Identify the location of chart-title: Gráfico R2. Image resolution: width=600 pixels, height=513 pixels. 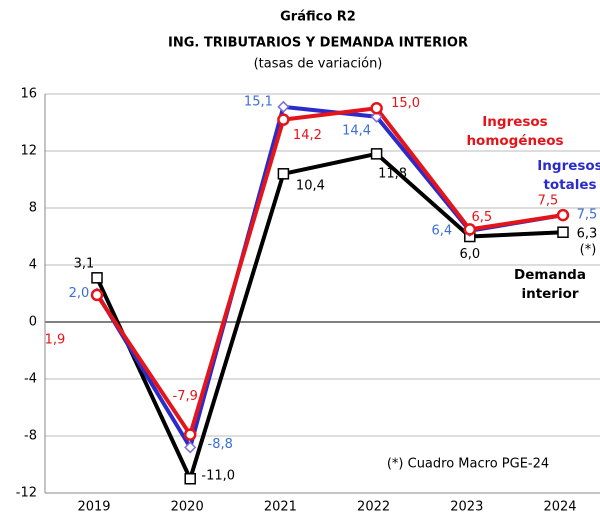
(318, 17).